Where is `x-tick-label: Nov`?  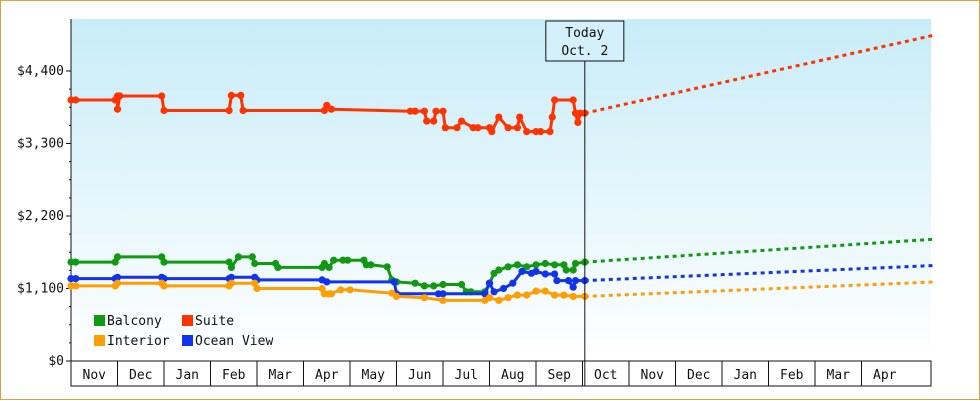
x-tick-label: Nov is located at coordinates (95, 375).